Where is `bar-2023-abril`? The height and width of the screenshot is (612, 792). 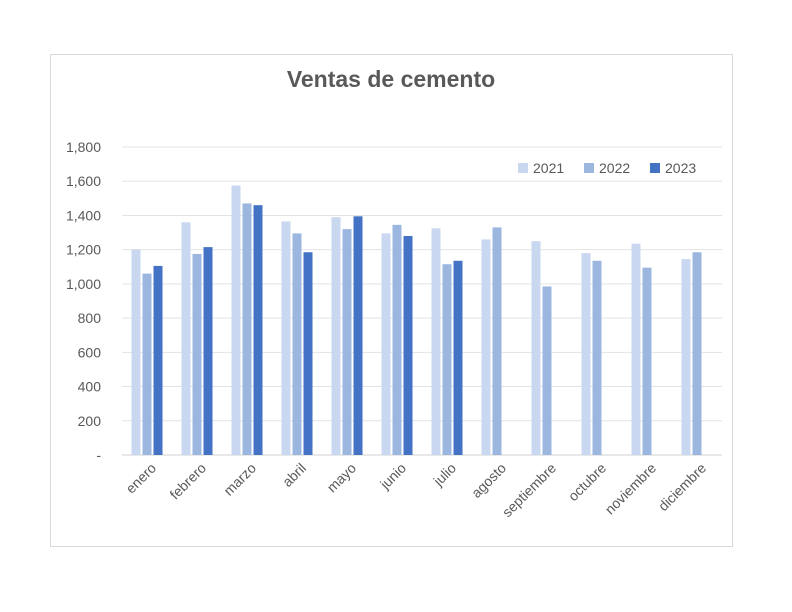 bar-2023-abril is located at coordinates (308, 353).